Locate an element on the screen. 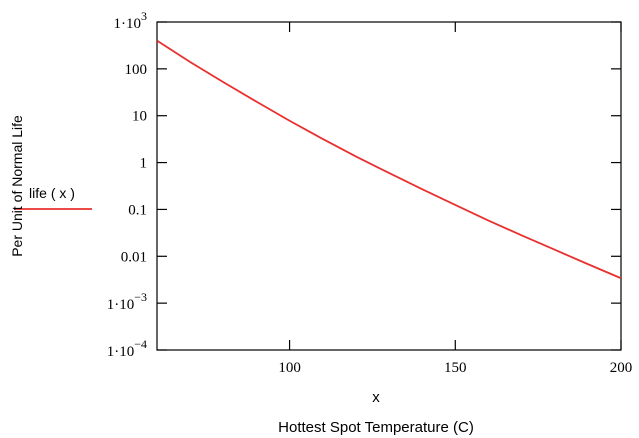  x-axis-secondary-label: Hottest Spot Temperature (C) is located at coordinates (376, 427).